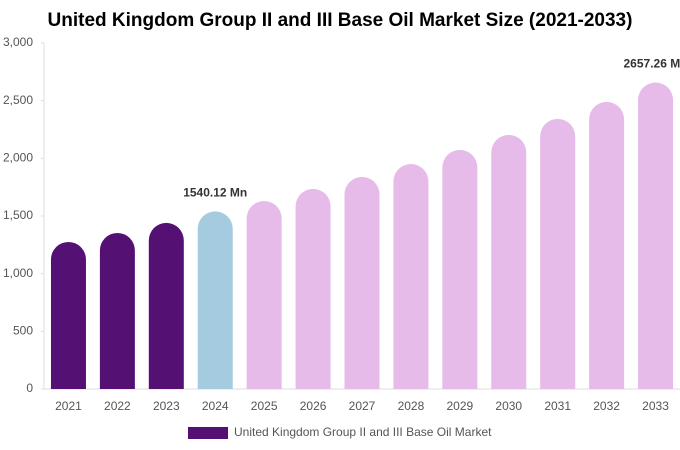 Image resolution: width=680 pixels, height=450 pixels. I want to click on x-tick-label: 2033, so click(655, 406).